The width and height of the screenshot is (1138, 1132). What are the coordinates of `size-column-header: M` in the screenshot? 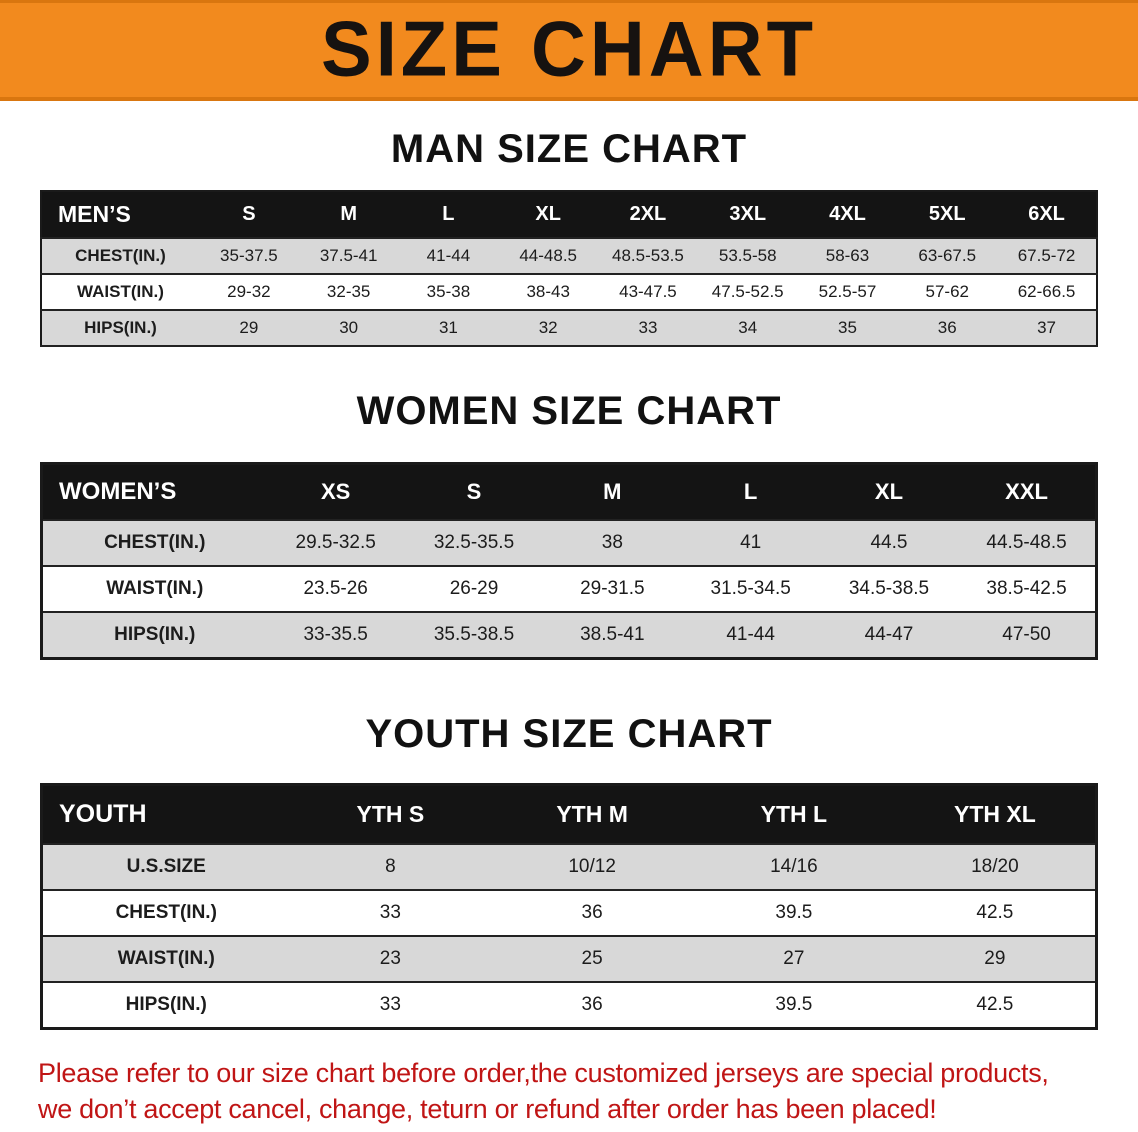 It's located at (348, 214).